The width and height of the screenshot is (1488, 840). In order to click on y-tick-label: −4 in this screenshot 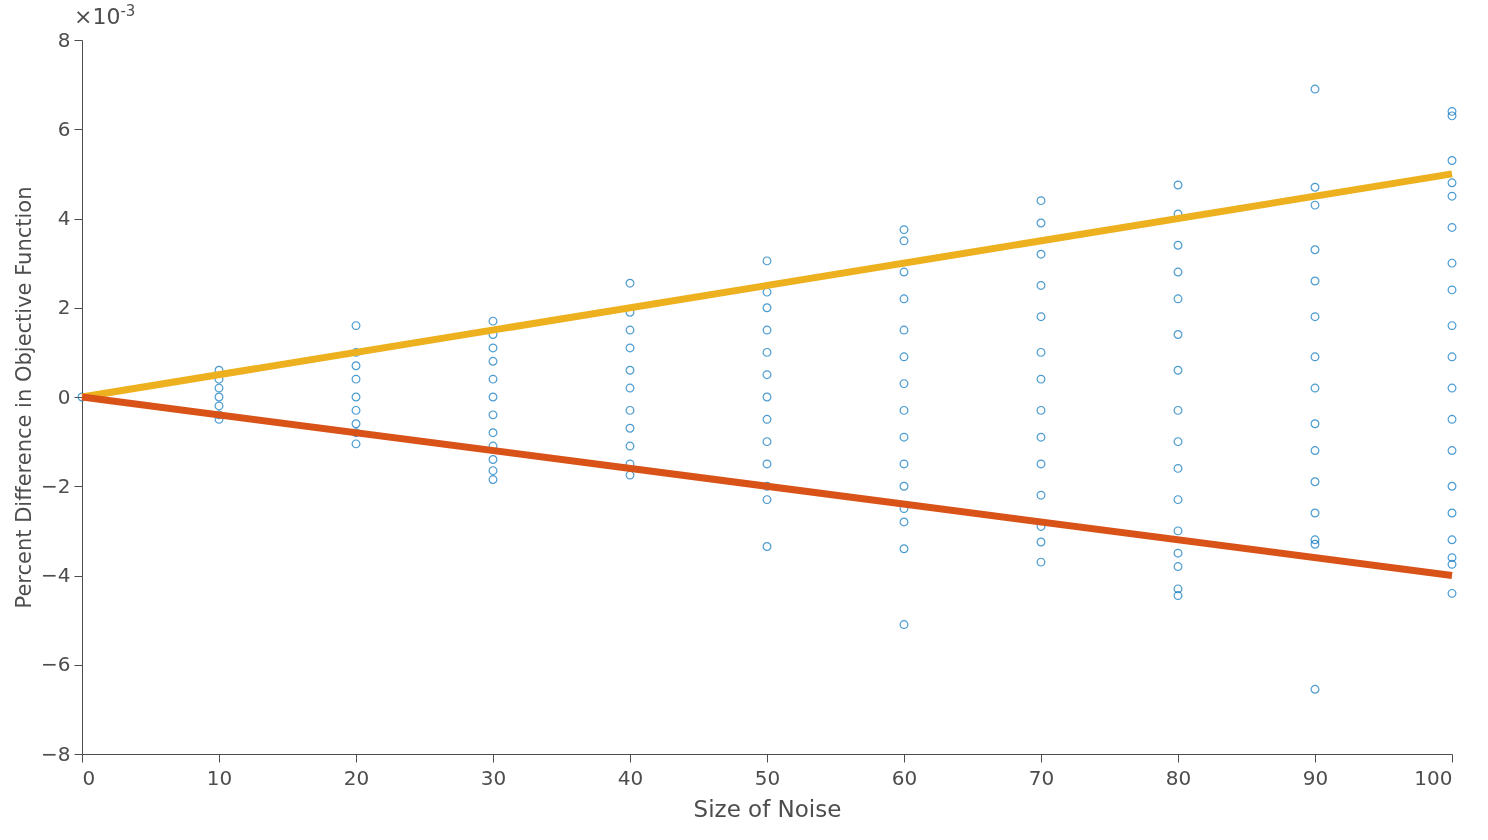, I will do `click(56, 575)`.